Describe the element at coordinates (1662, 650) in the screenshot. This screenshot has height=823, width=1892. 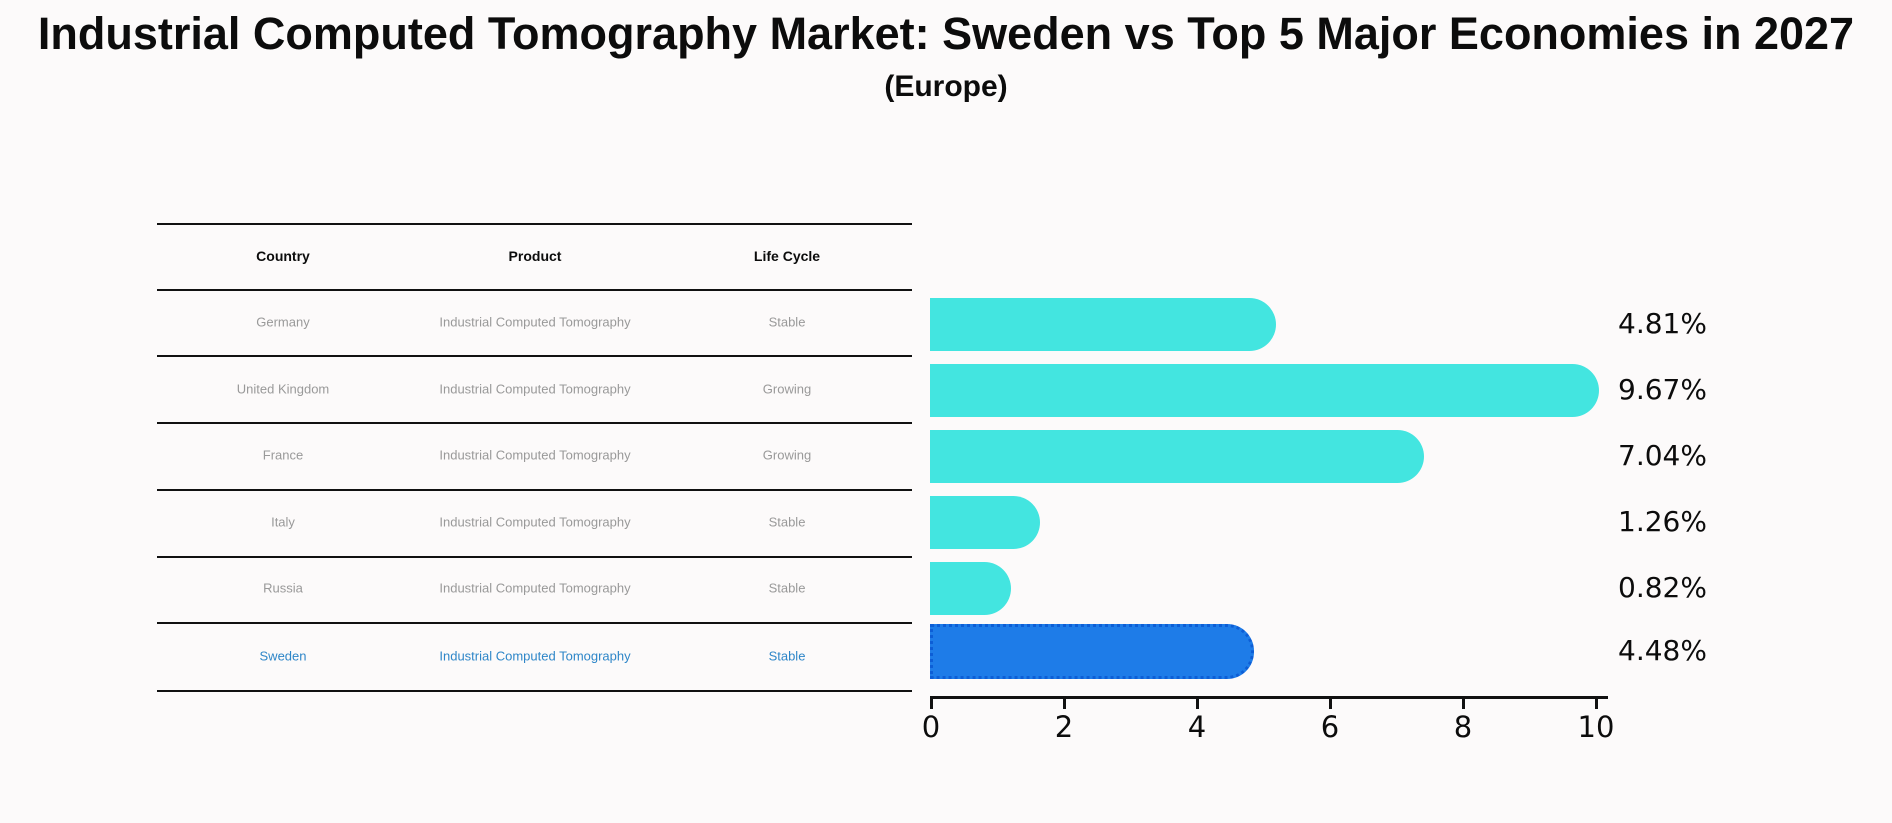
I see `bar-value-label-sweden: 4.48%` at that location.